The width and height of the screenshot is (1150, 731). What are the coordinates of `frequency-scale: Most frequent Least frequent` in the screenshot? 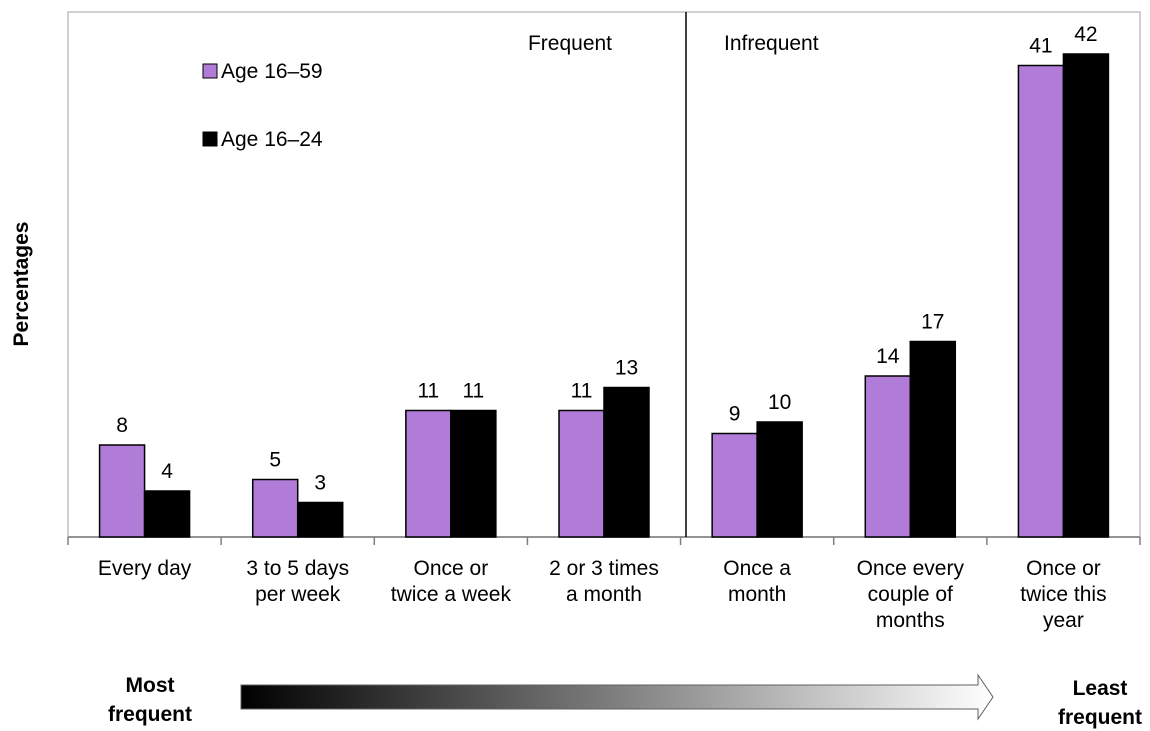 It's located at (625, 701).